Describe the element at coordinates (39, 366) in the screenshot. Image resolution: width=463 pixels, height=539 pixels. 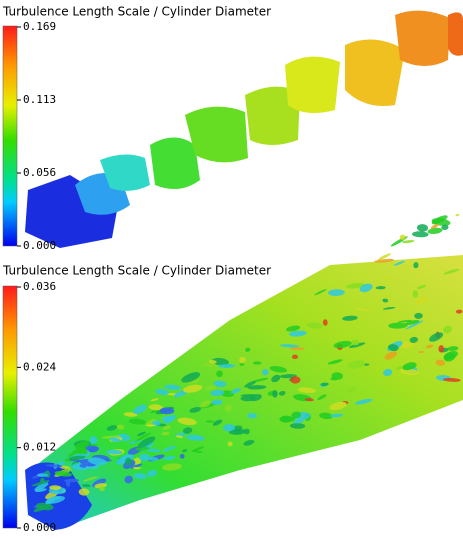
I see `colorbar-tick-label: 0.024` at that location.